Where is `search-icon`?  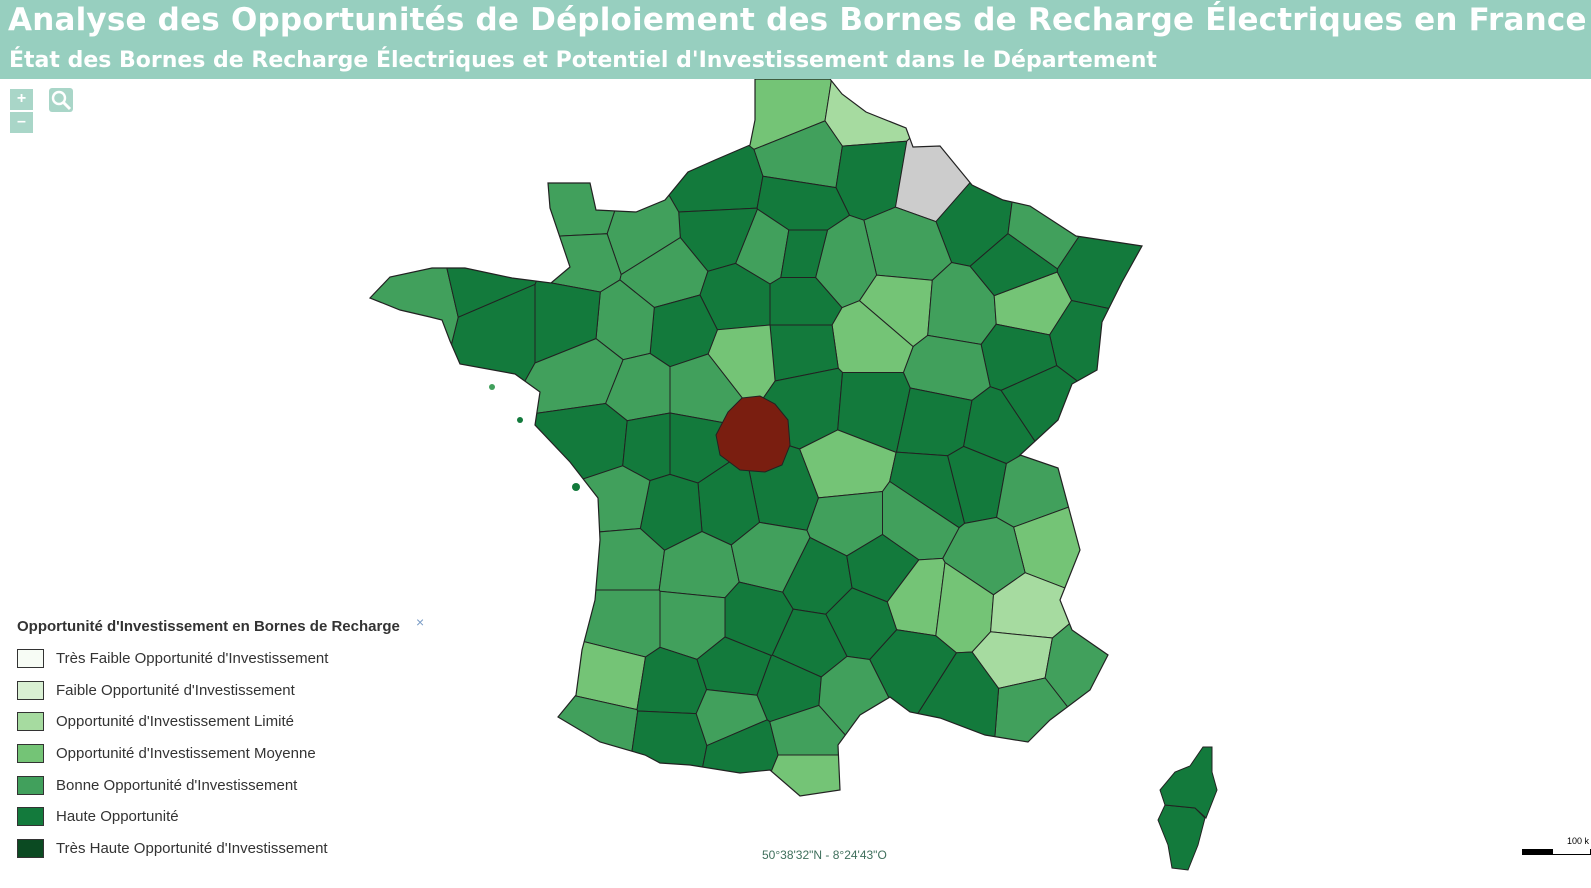 search-icon is located at coordinates (61, 100).